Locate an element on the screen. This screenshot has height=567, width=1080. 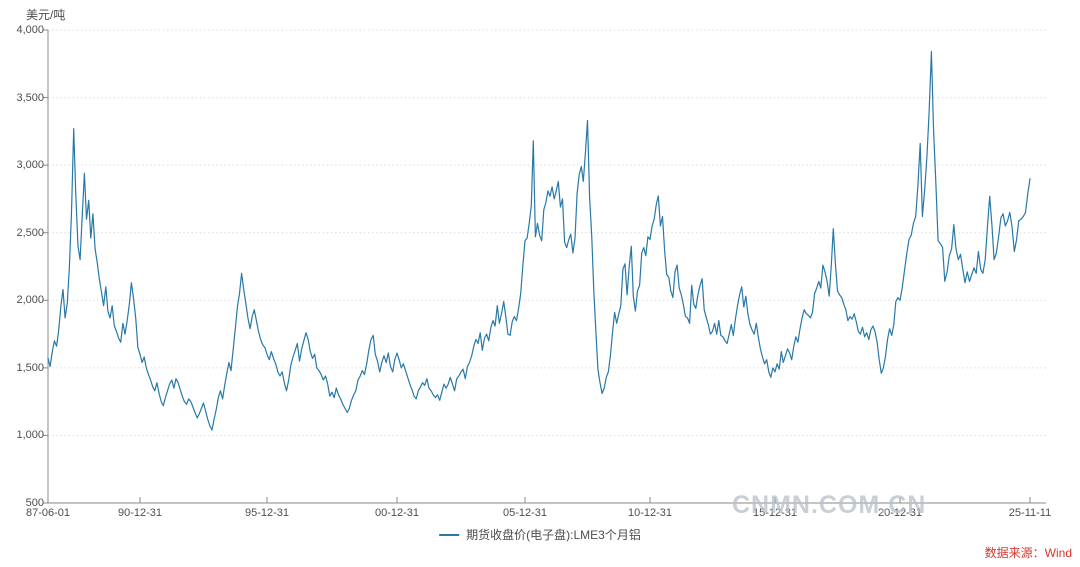
legend: 期货收盘价(电子盘):LME3个月铝 is located at coordinates (540, 534).